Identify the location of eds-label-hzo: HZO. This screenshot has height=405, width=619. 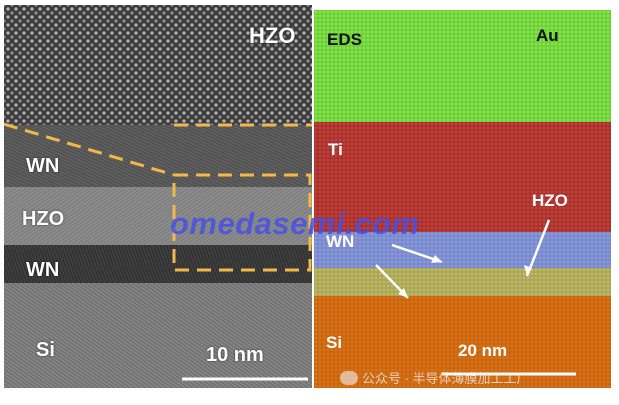
(550, 200).